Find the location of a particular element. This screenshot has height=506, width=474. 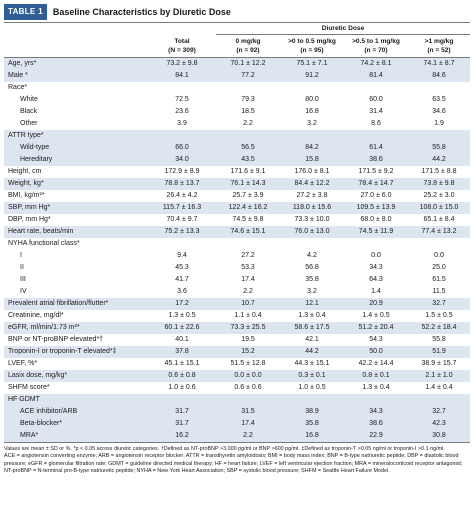

table-cell: 45.1 ± 15.1 is located at coordinates (182, 363).